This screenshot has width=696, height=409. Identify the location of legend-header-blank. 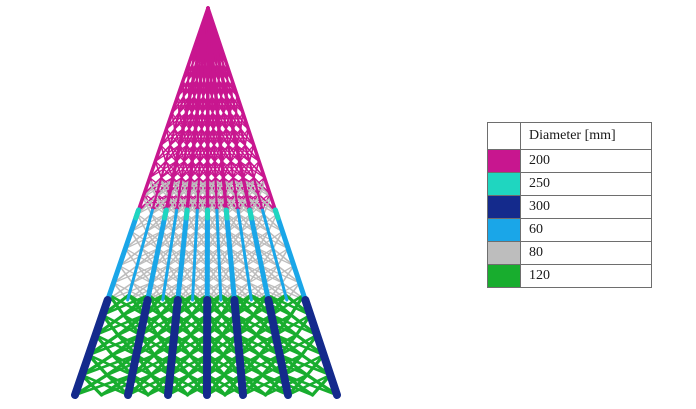
(504, 136).